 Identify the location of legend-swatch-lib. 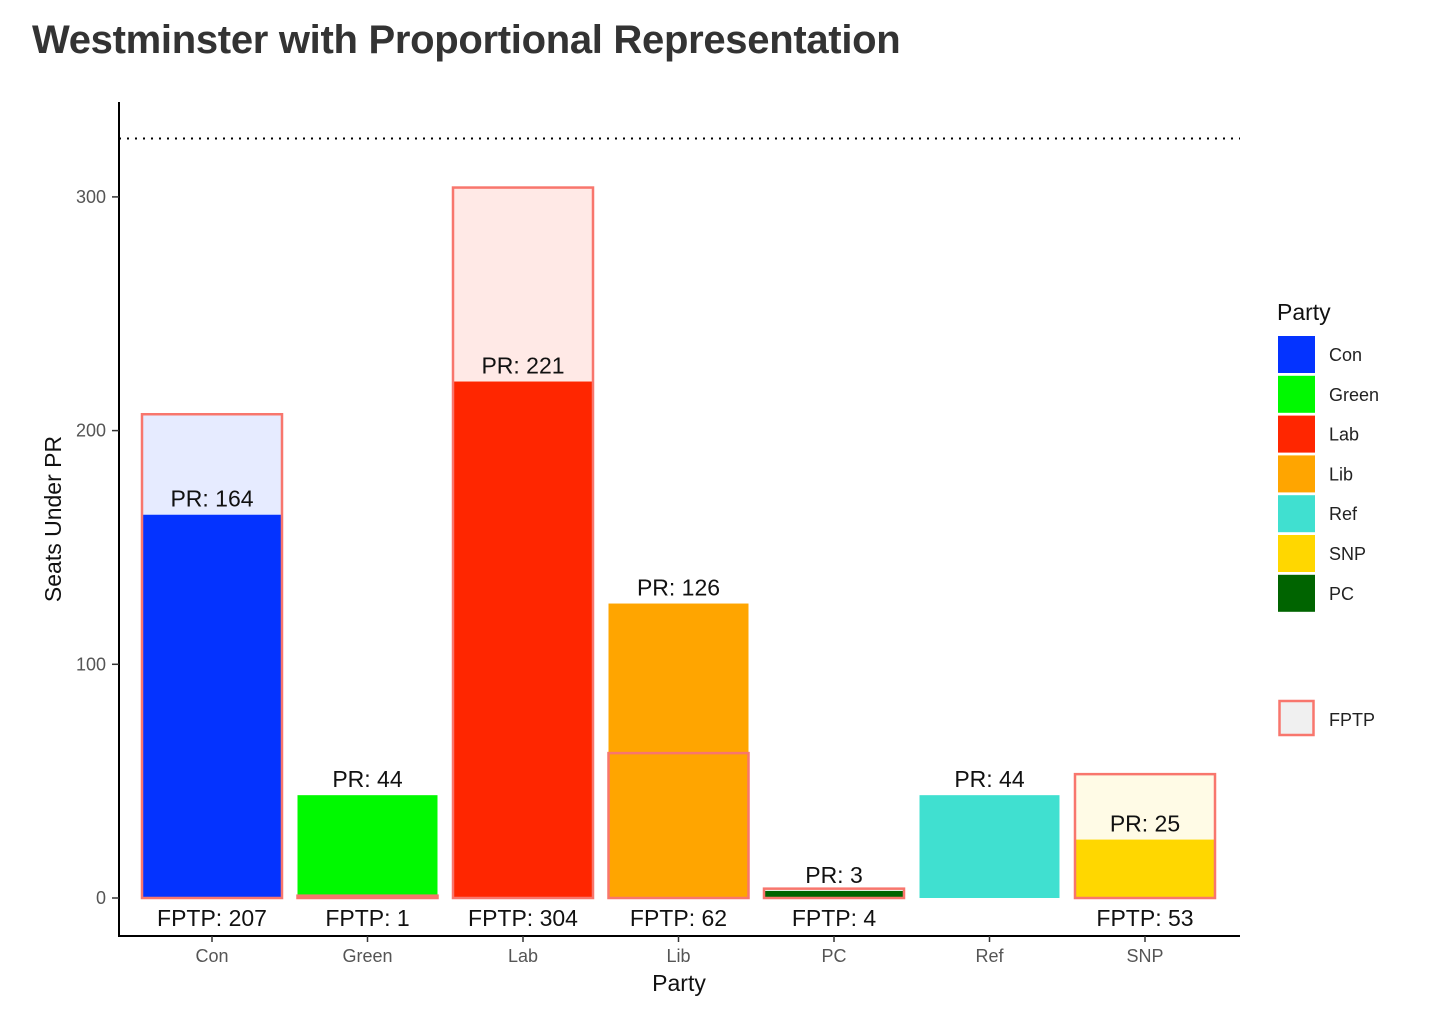
(1296, 474).